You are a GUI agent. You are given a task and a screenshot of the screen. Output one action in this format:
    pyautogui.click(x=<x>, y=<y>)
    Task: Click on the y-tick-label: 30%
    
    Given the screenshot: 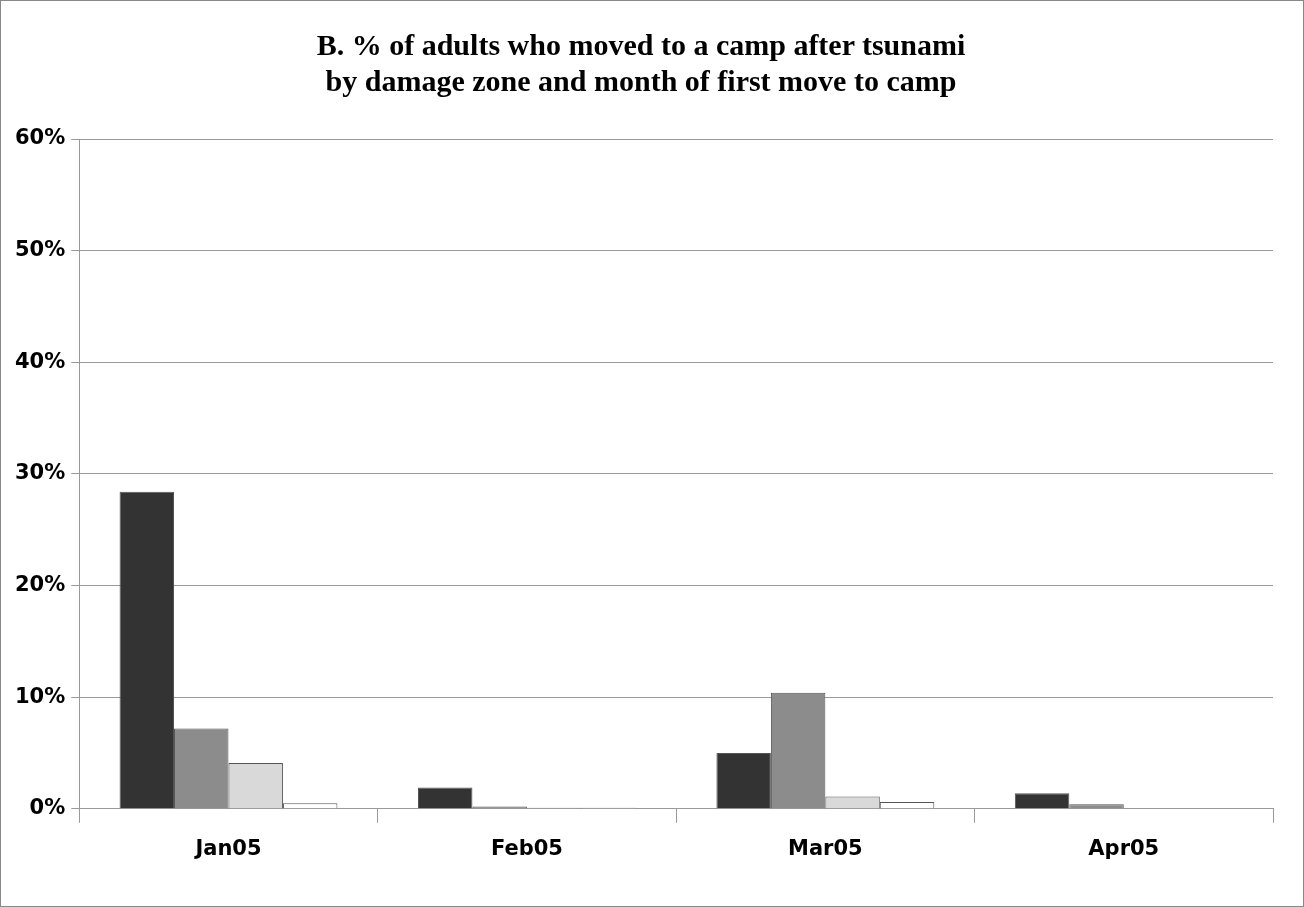 What is the action you would take?
    pyautogui.click(x=40, y=472)
    